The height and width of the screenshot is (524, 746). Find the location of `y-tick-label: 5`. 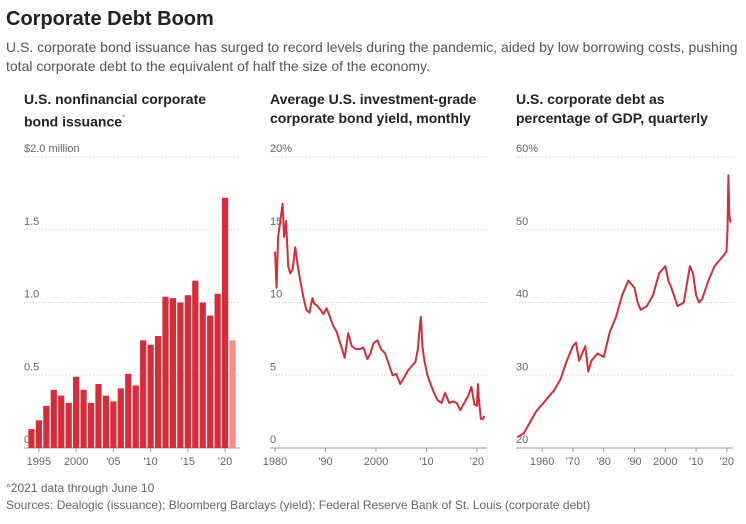

y-tick-label: 5 is located at coordinates (273, 367).